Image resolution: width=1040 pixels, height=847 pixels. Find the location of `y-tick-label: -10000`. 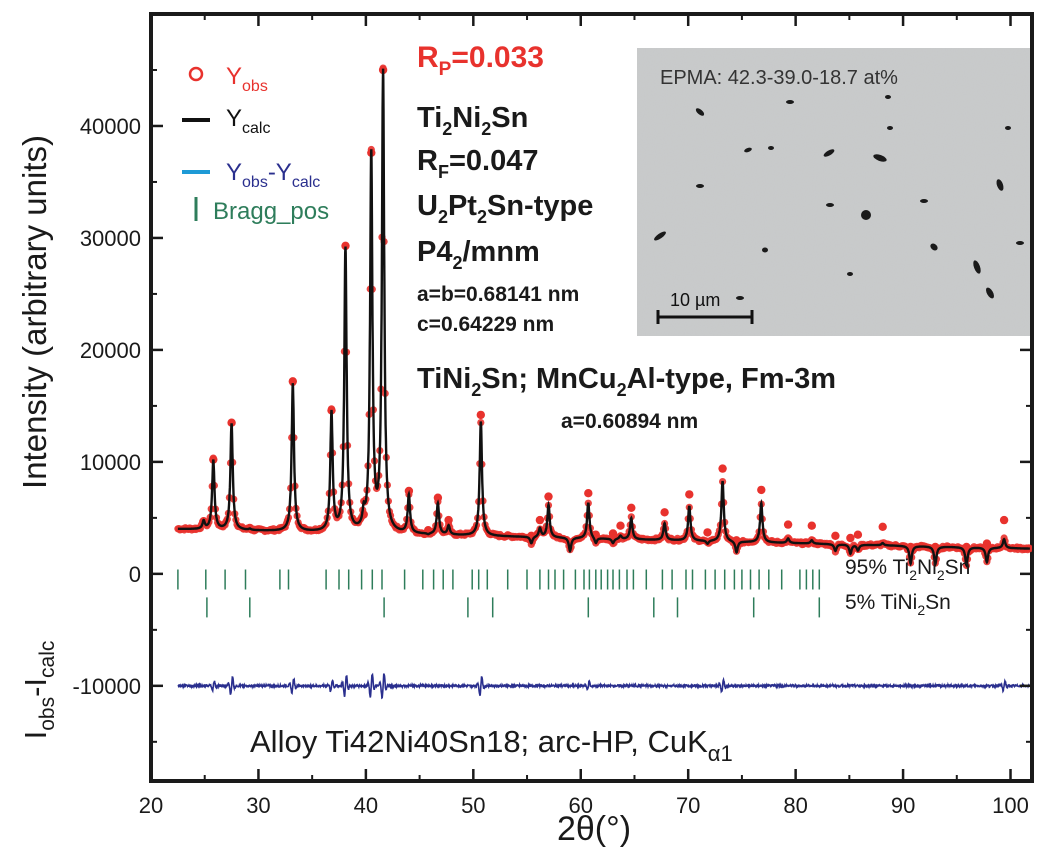

y-tick-label: -10000 is located at coordinates (106, 686).